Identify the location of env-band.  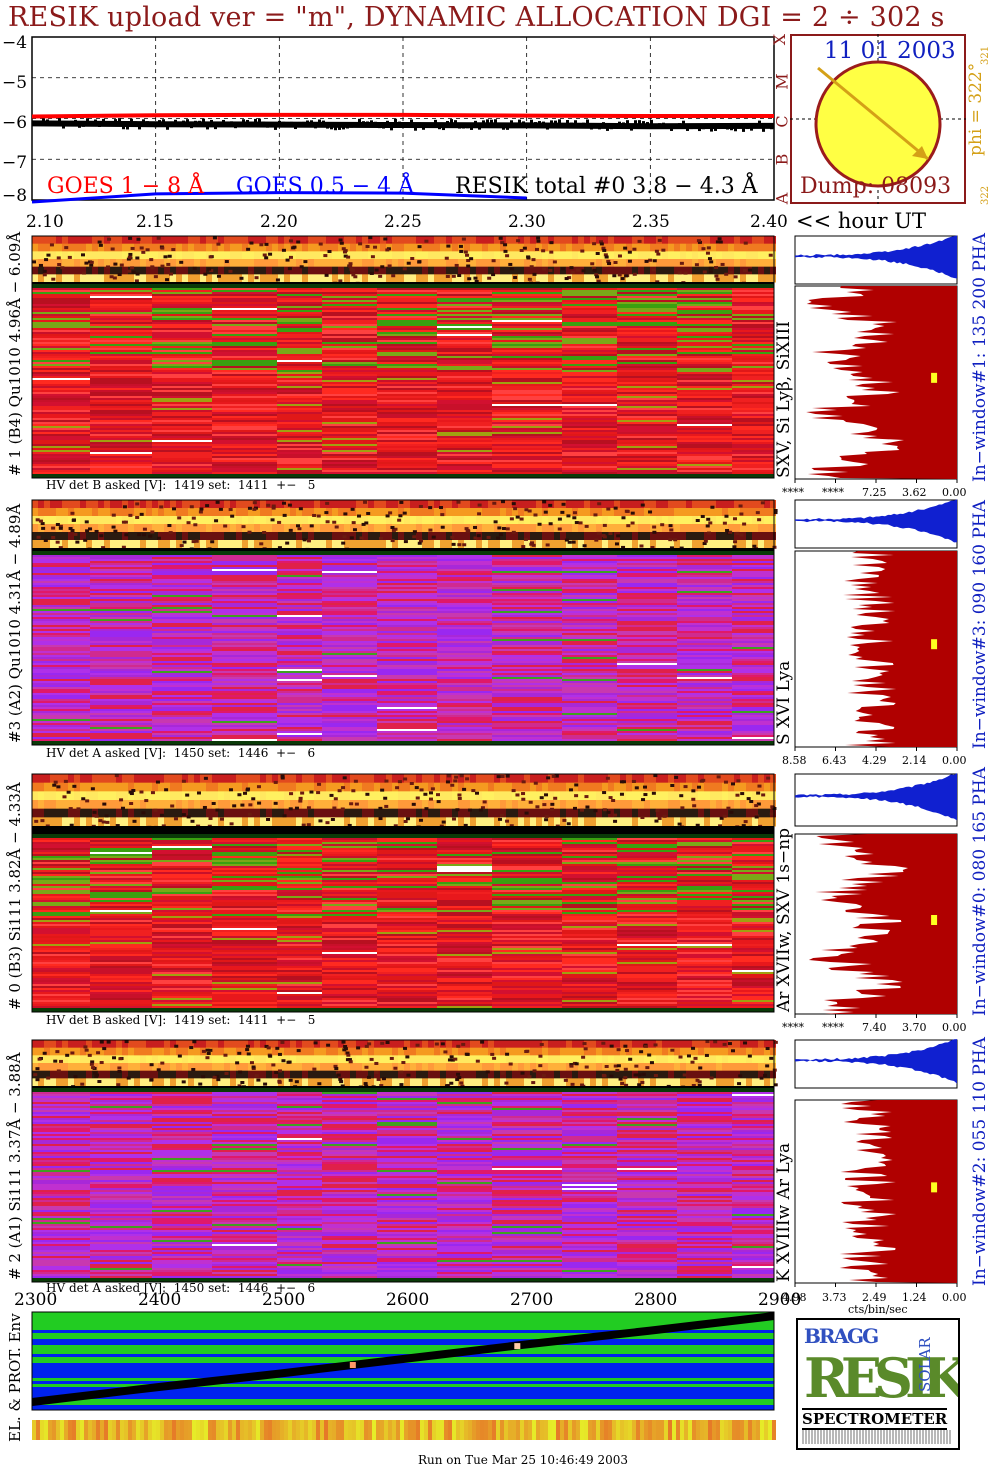
(403, 1313).